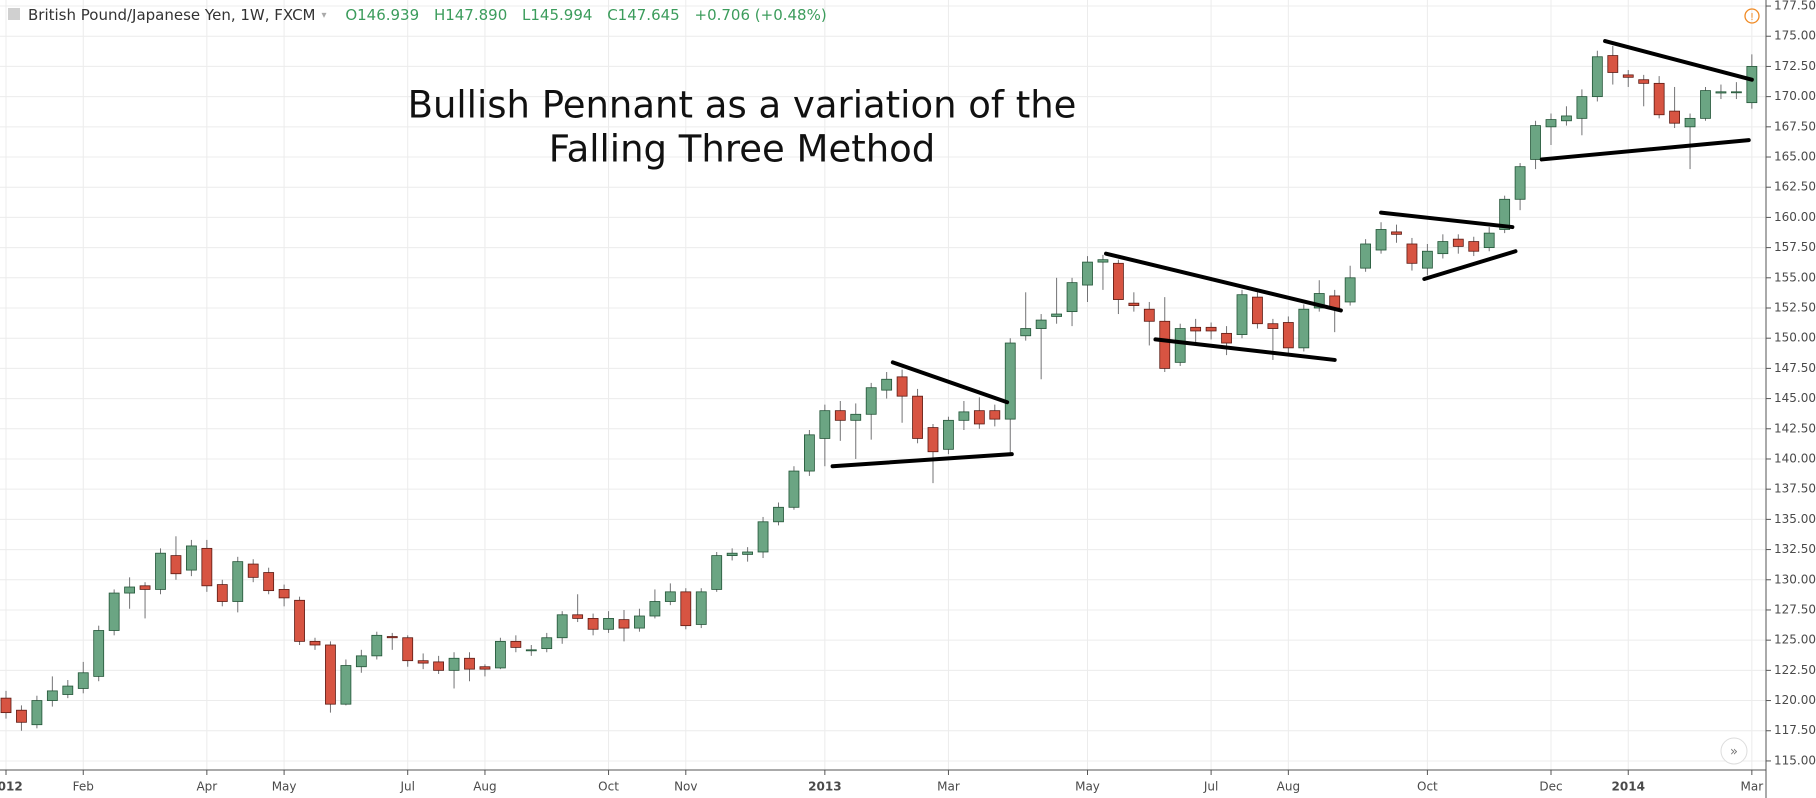 This screenshot has width=1816, height=798. What do you see at coordinates (1795, 670) in the screenshot?
I see `y-tick-label: 122.500` at bounding box center [1795, 670].